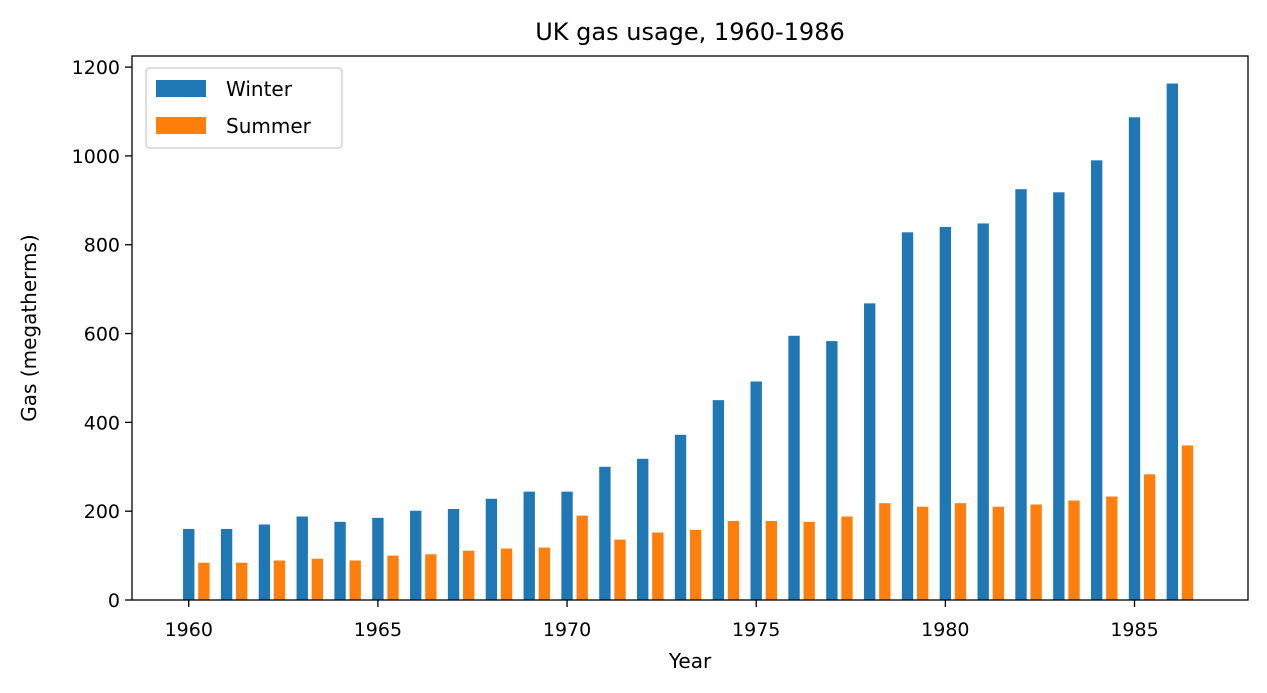  I want to click on bar-summer-1983, so click(1074, 550).